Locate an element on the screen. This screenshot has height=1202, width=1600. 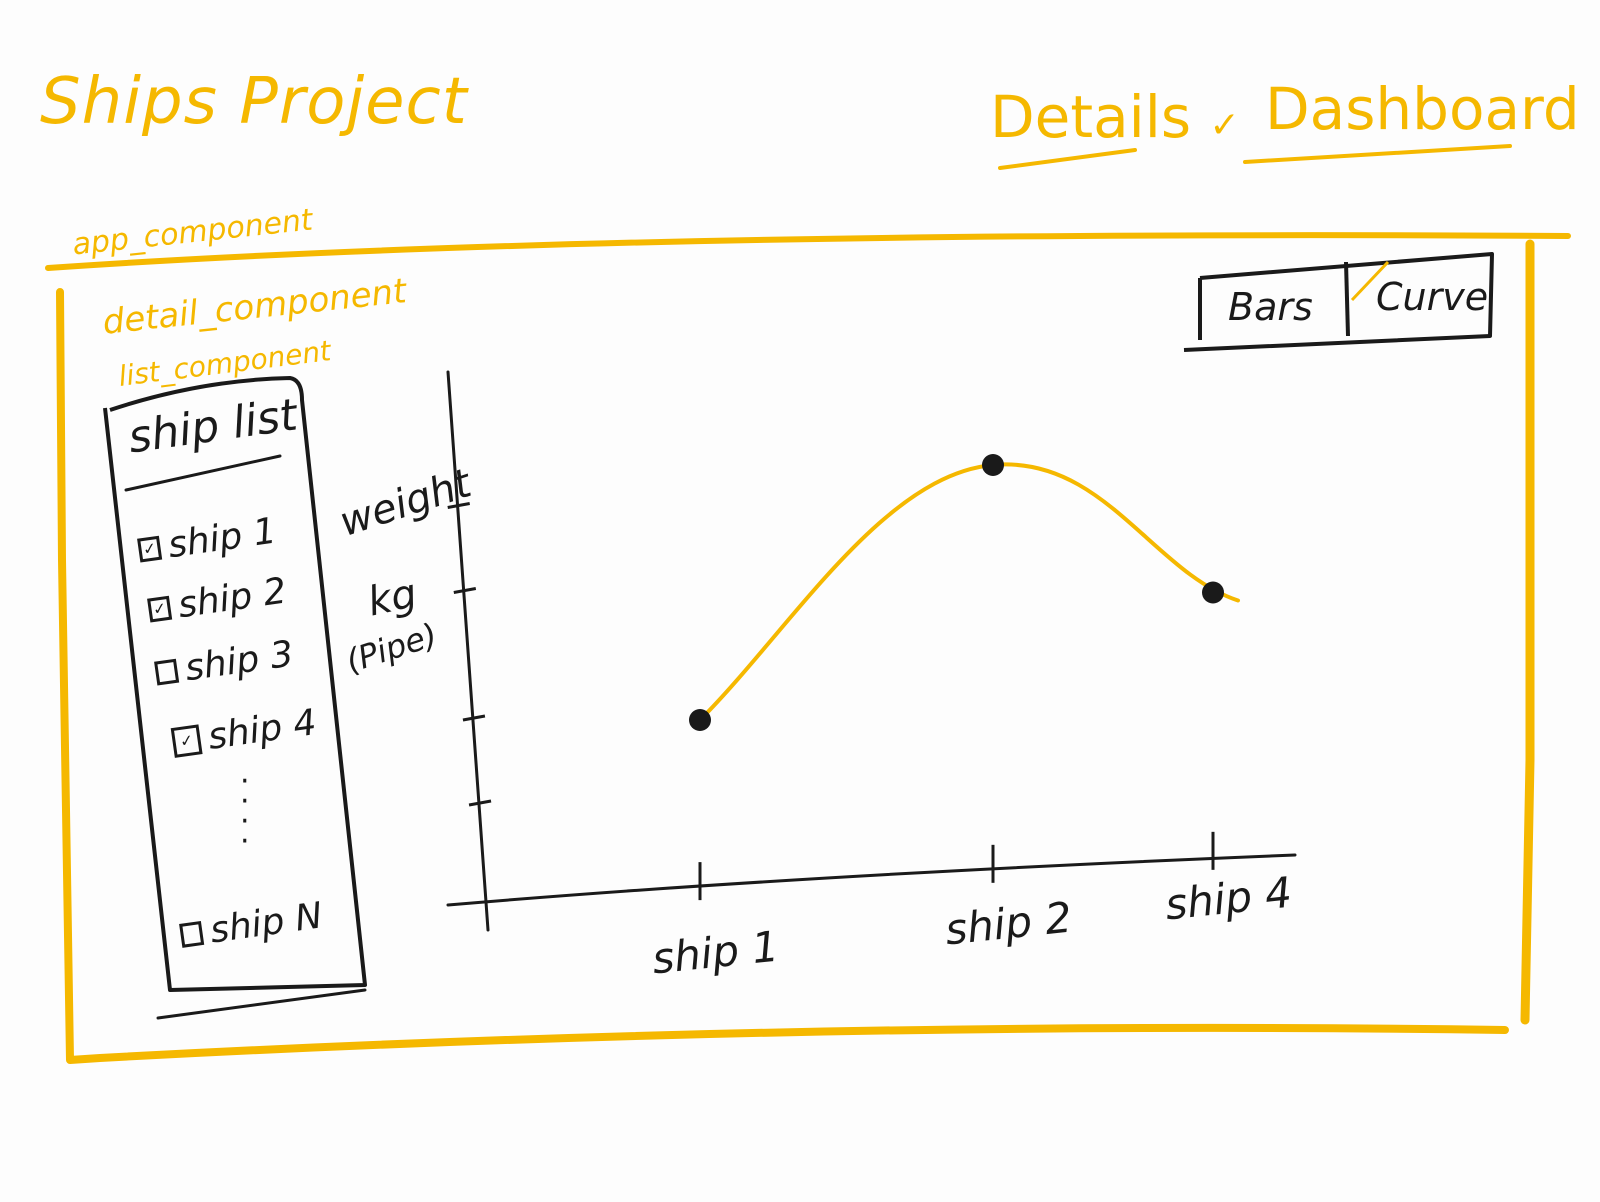
app-component-divider is located at coordinates (808, 251).